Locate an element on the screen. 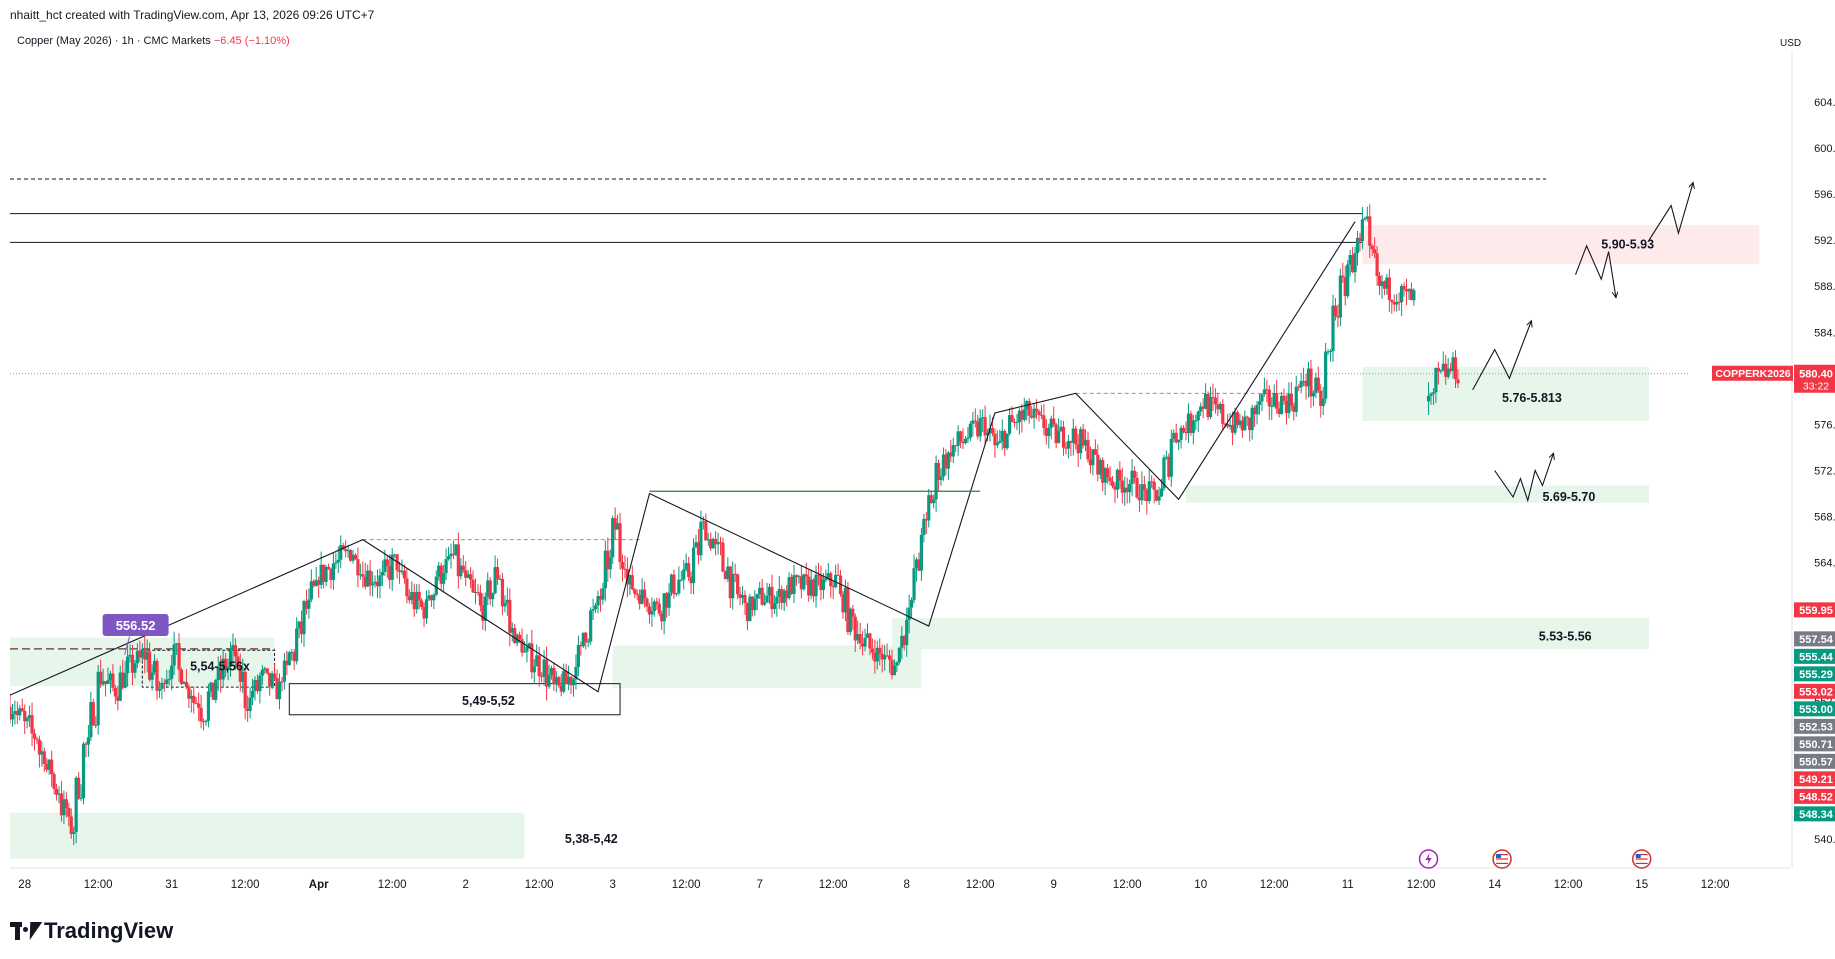  x-tick-label: 9 is located at coordinates (1053, 885).